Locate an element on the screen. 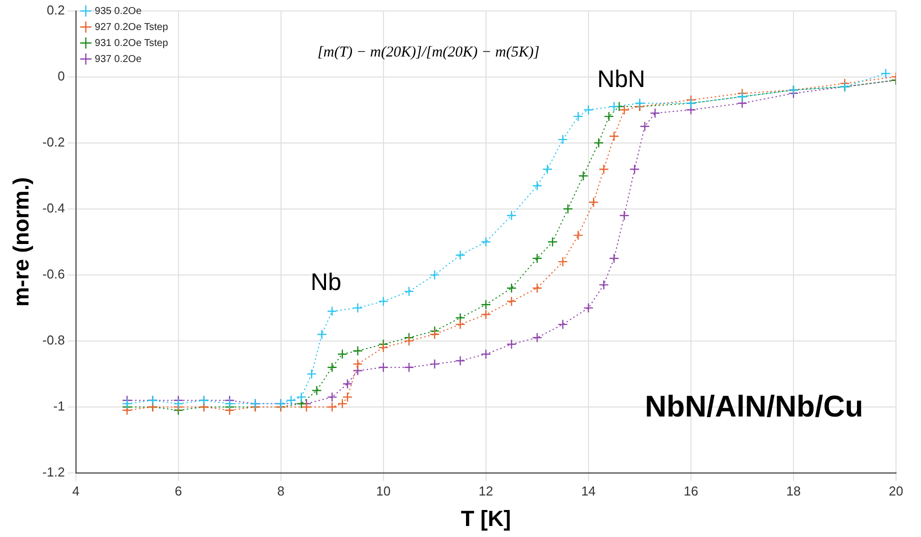  annotation: NbN/AlN/Nb/Cu is located at coordinates (754, 407).